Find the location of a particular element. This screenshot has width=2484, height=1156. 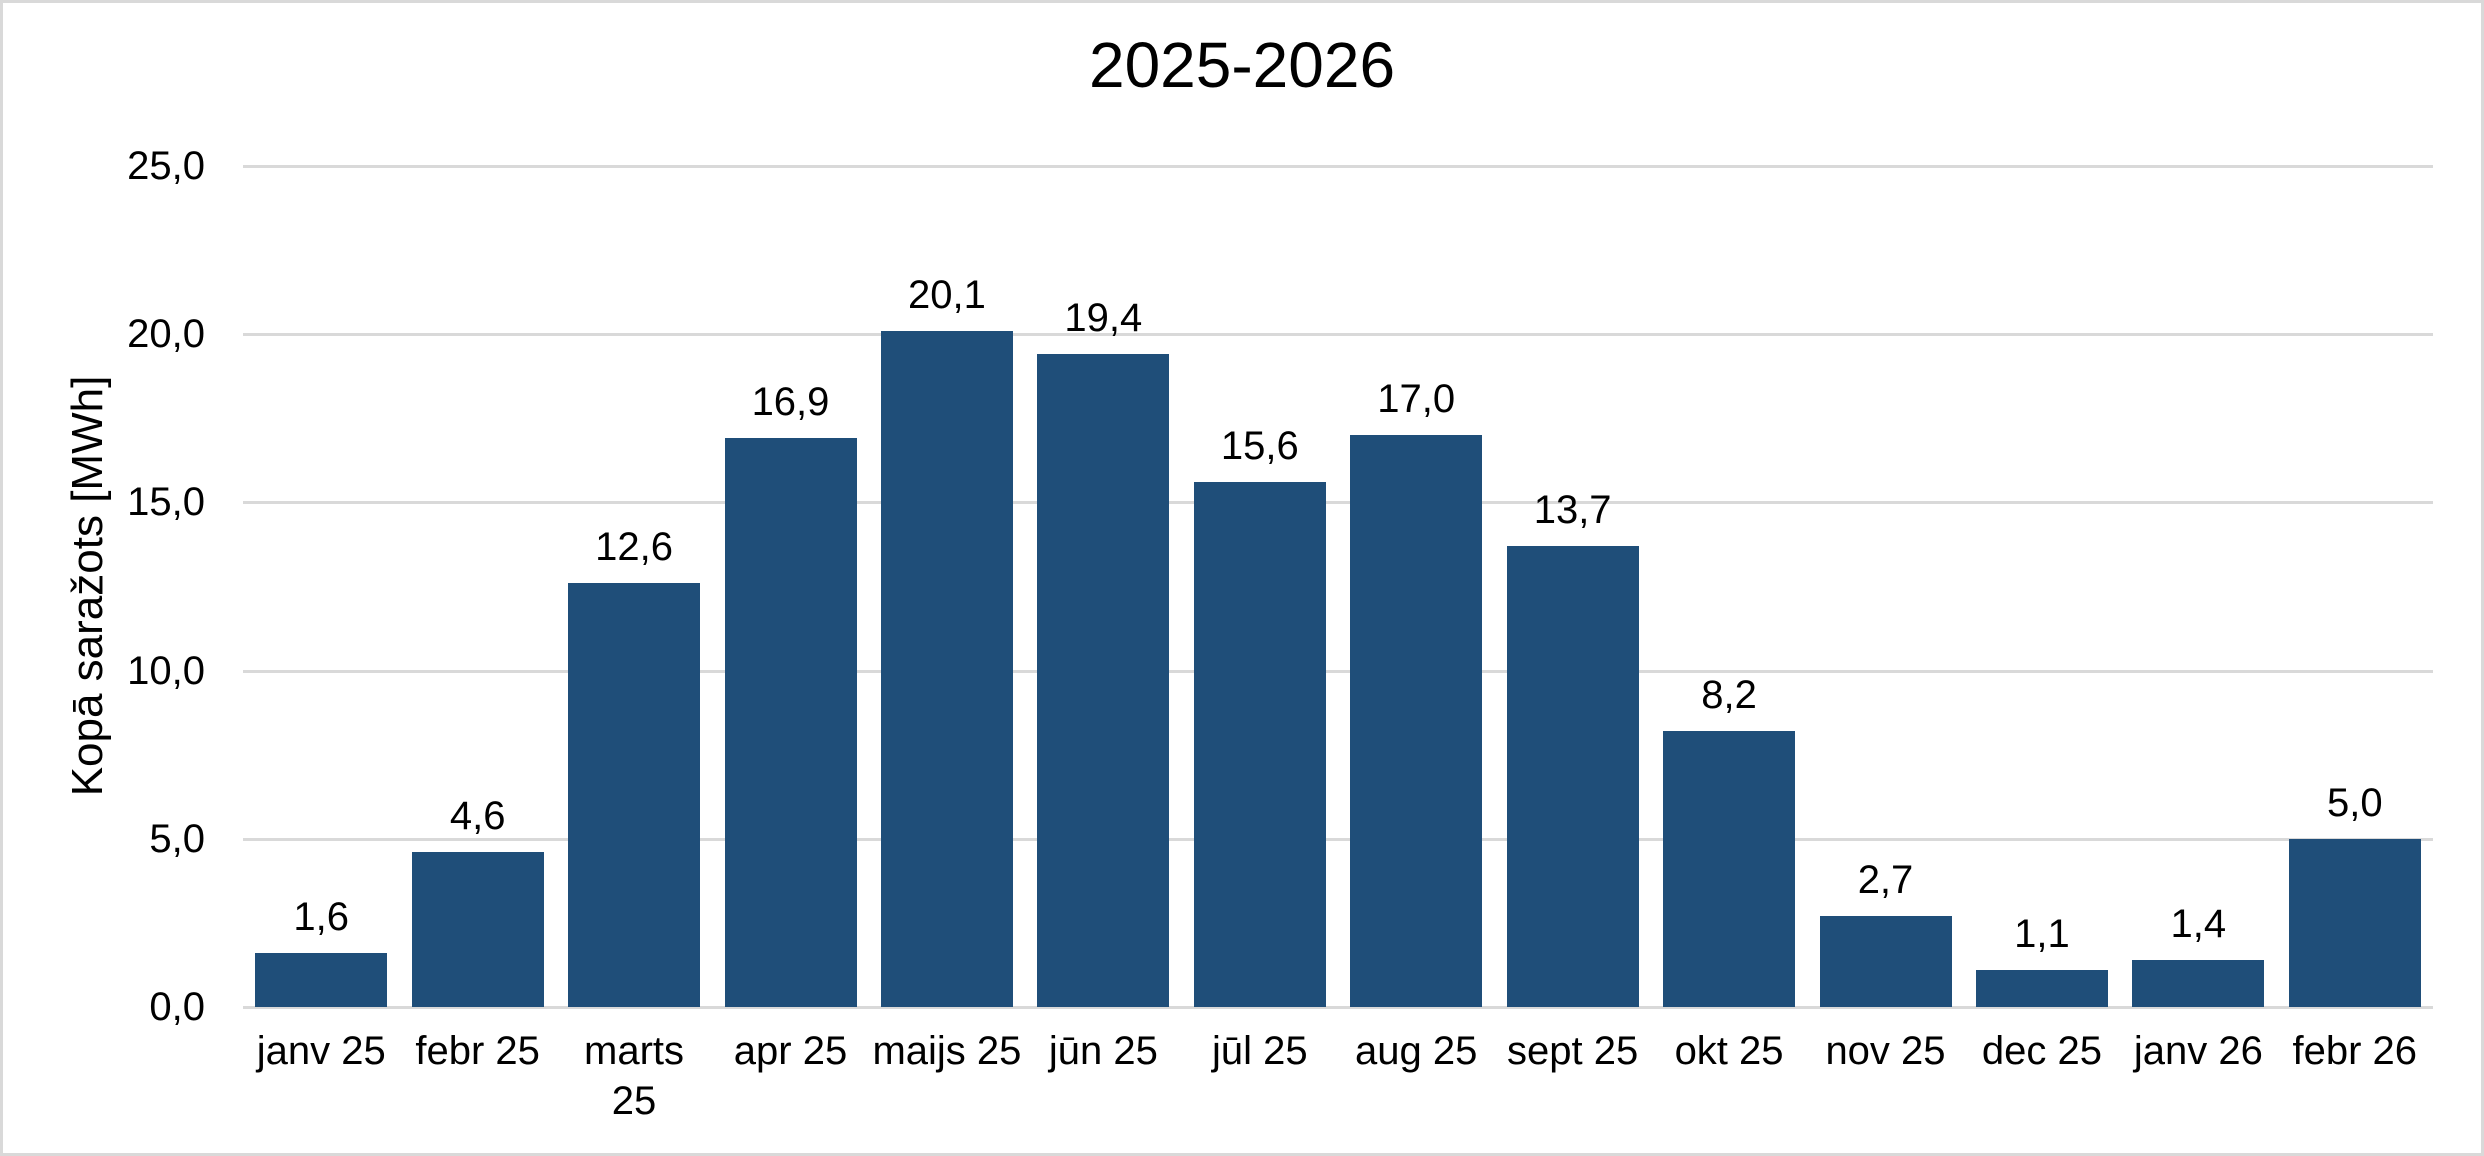

x-tick-label: okt 25 is located at coordinates (1729, 1051).